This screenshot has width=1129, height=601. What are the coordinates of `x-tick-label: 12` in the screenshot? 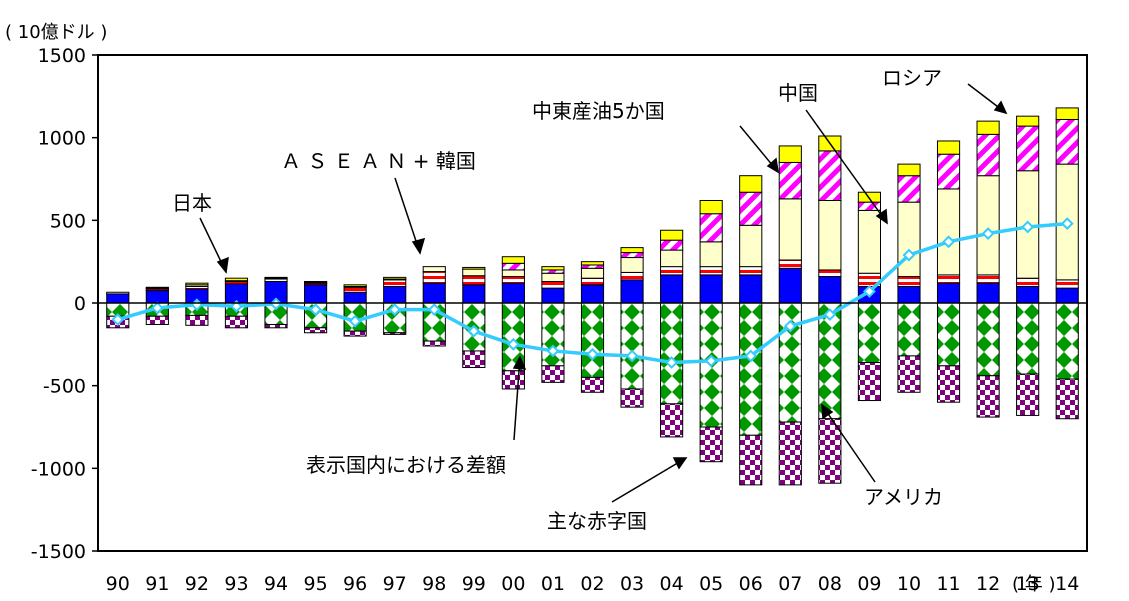 It's located at (988, 584).